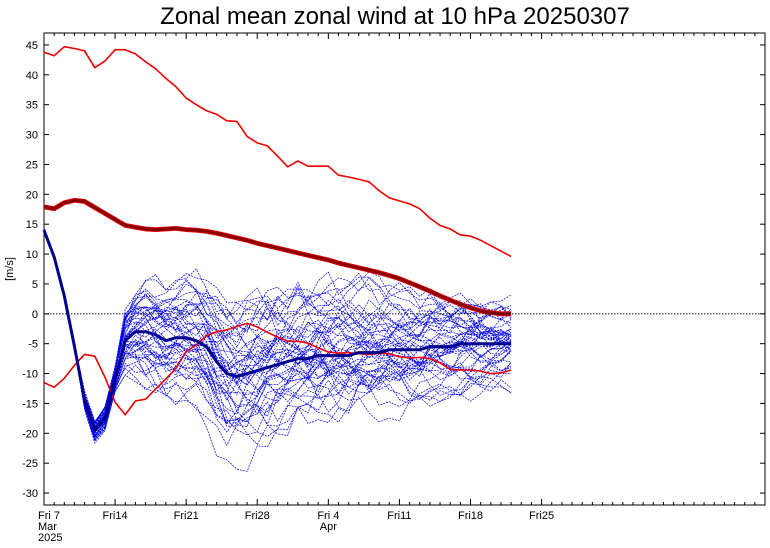 Image resolution: width=770 pixels, height=548 pixels. Describe the element at coordinates (30, 464) in the screenshot. I see `y-tick-label: -25` at that location.